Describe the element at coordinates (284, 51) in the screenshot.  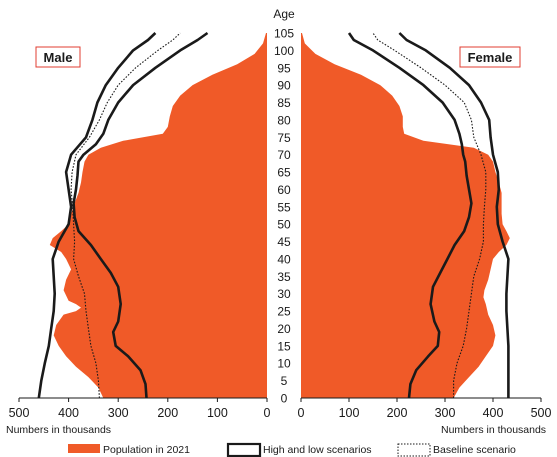
I see `age-tick-label: 100` at that location.